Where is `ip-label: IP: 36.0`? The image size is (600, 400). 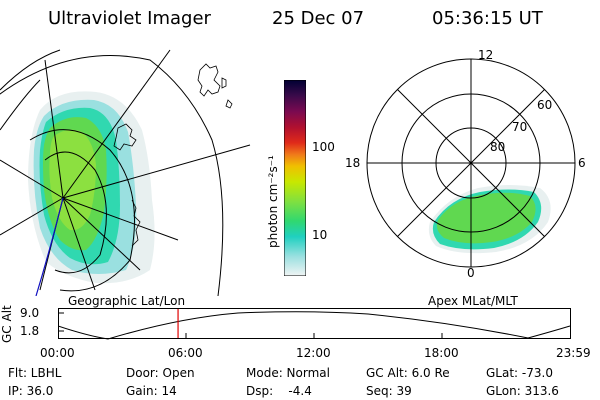
ip-label: IP: 36.0 is located at coordinates (31, 391).